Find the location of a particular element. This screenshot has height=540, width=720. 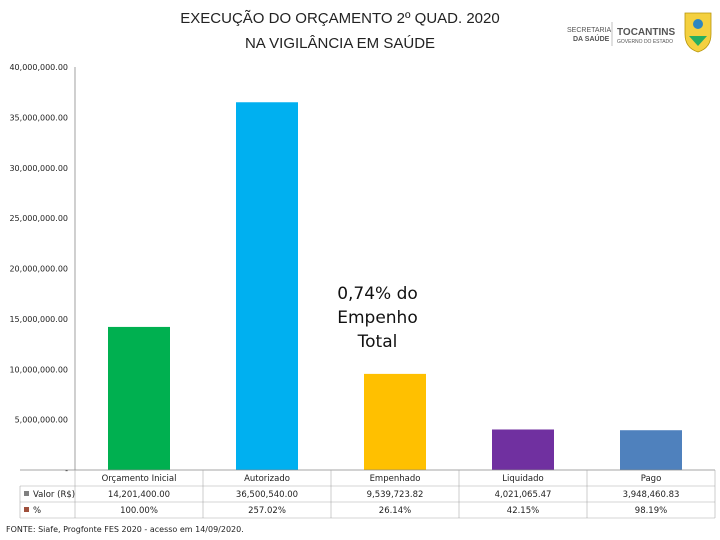

y-tick-label: 20,000,000.00 is located at coordinates (38, 269).